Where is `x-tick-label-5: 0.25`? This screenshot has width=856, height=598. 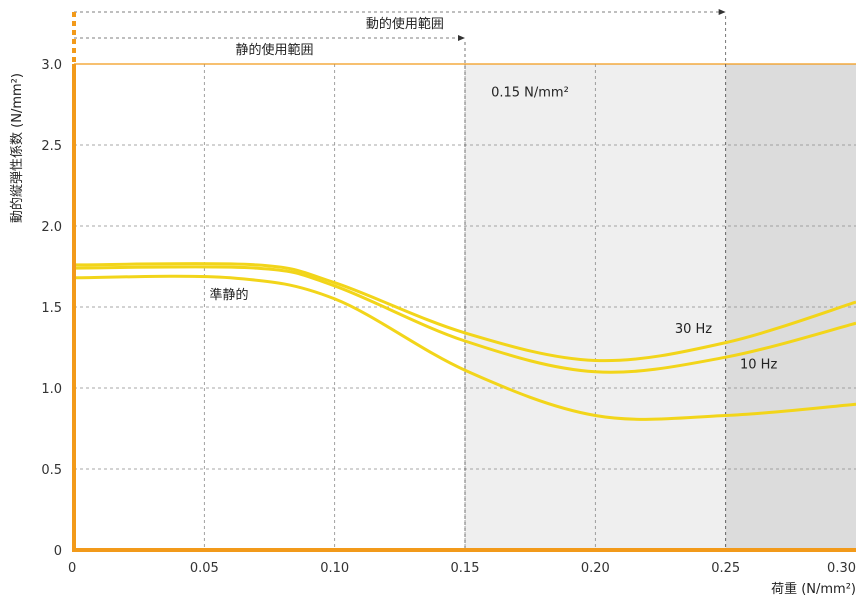 x-tick-label-5: 0.25 is located at coordinates (725, 568).